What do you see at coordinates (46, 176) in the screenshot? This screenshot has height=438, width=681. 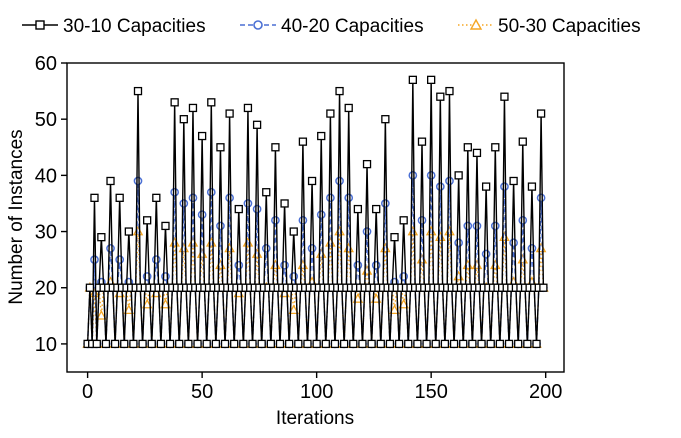 I see `y-tick-label: 40` at bounding box center [46, 176].